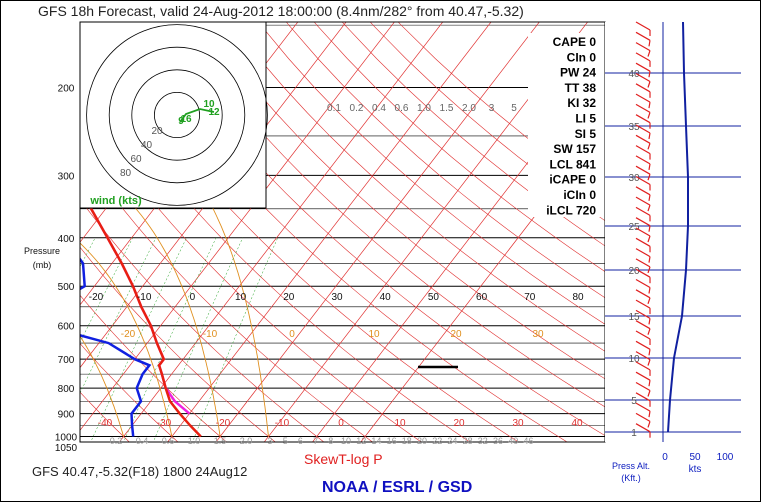 This screenshot has width=761, height=502. What do you see at coordinates (116, 441) in the screenshot?
I see `mixing-ratio-label-bottom: 0.2` at bounding box center [116, 441].